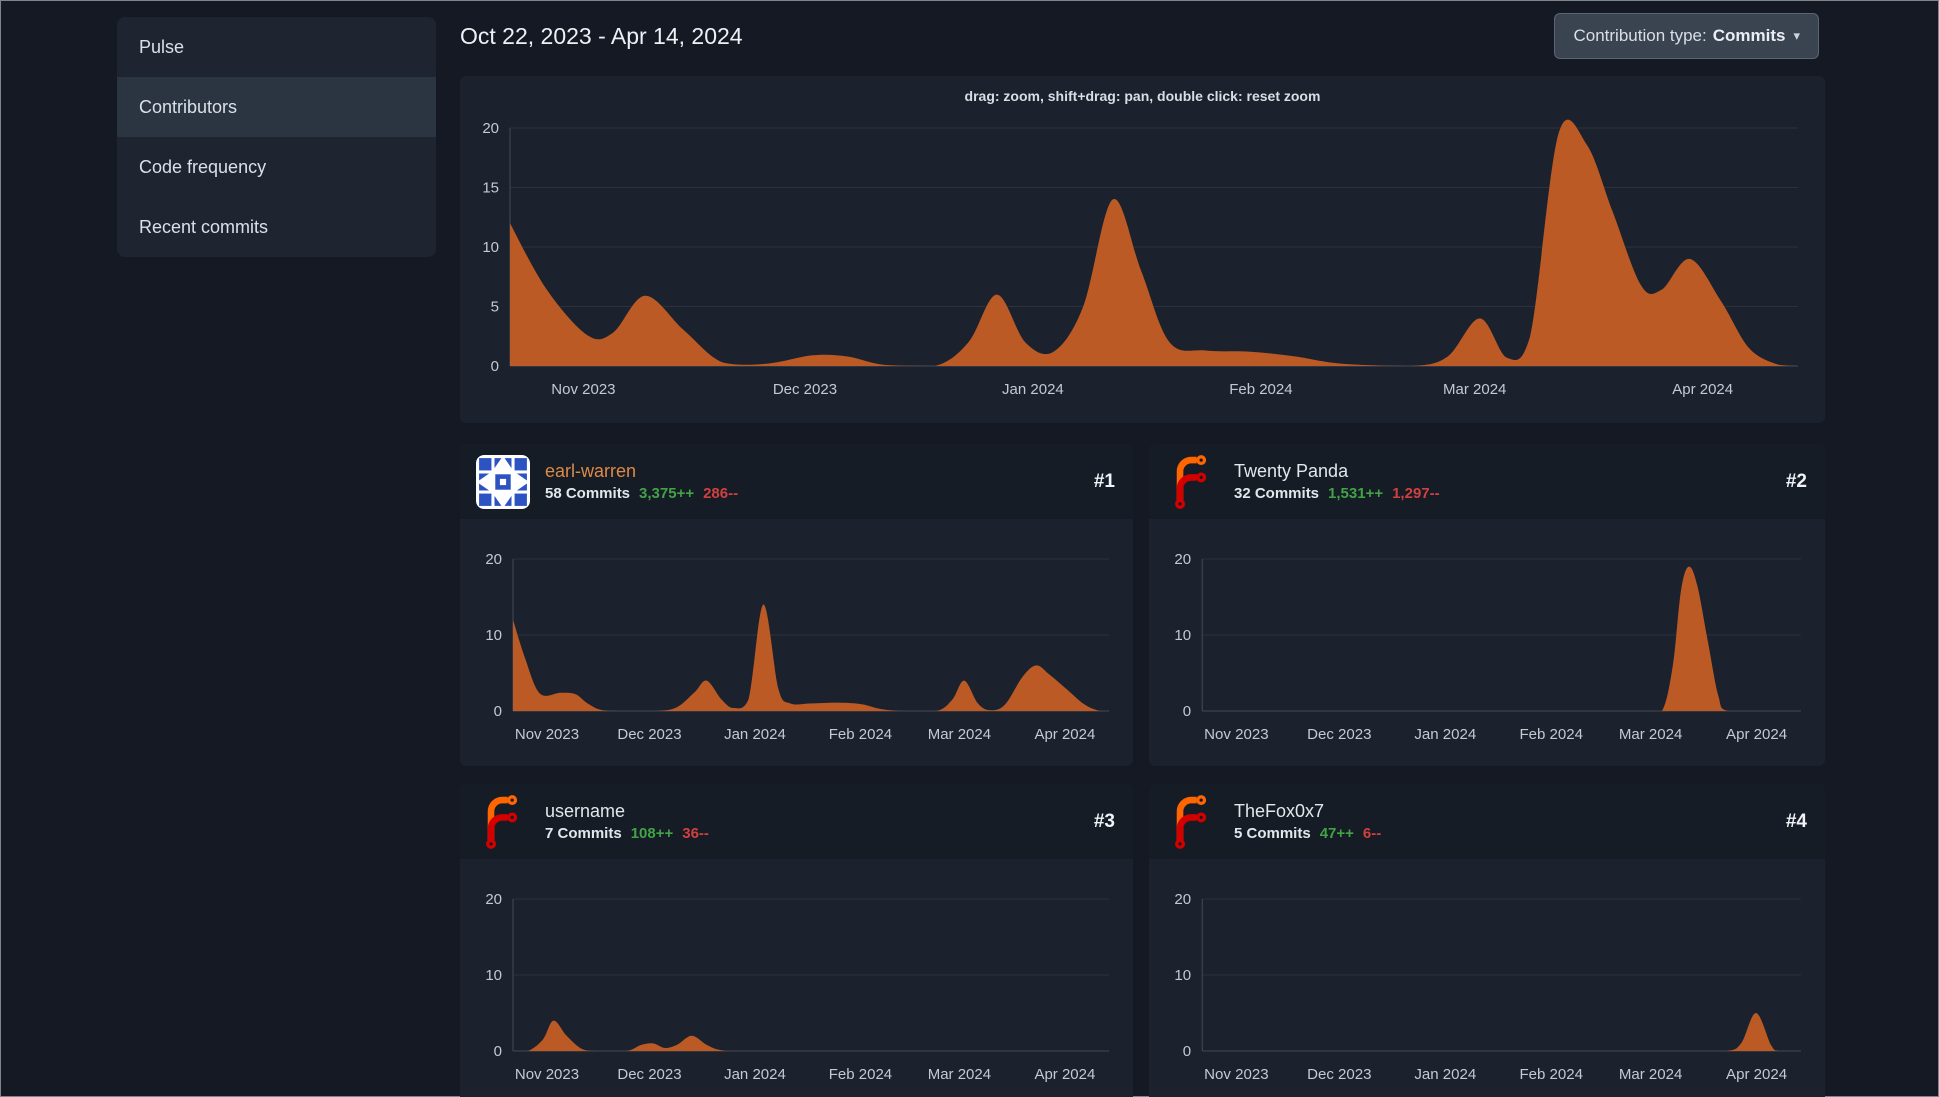  I want to click on svg-text: 15, so click(490, 188).